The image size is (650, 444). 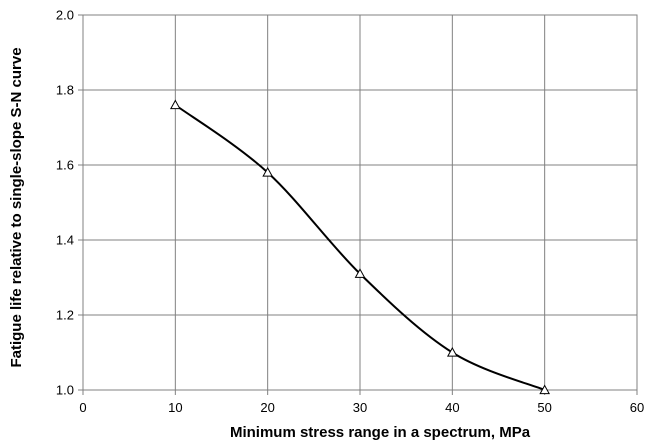 I want to click on y-tick-label: 1.4, so click(x=65, y=240).